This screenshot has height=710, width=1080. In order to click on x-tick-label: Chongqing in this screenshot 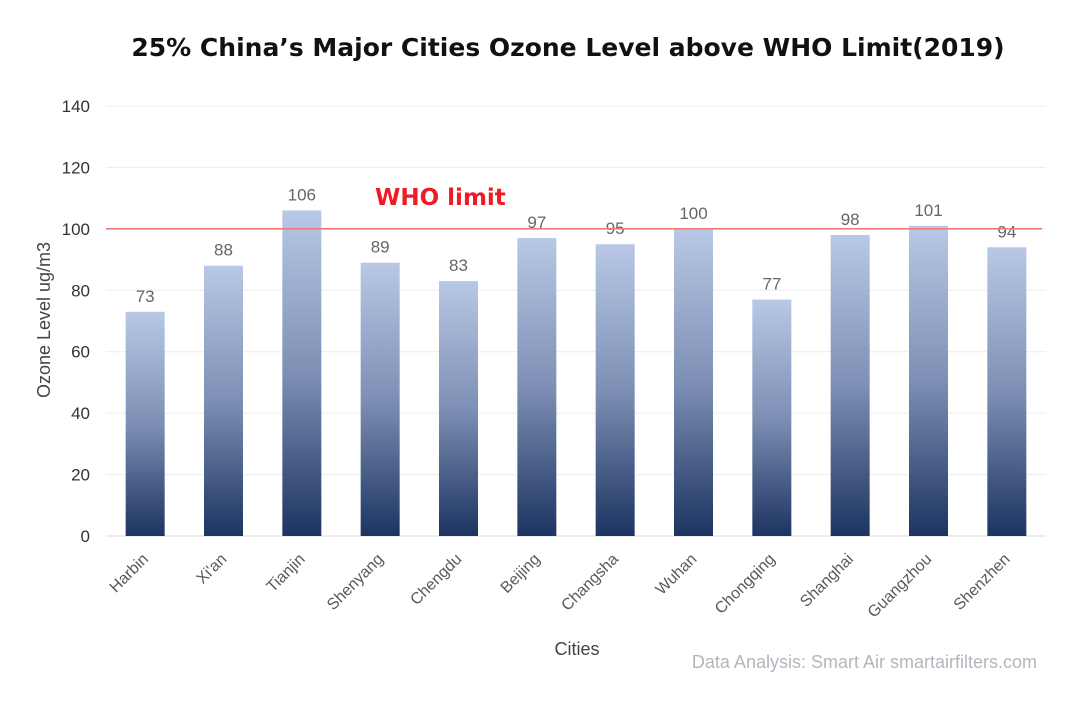, I will do `click(745, 584)`.